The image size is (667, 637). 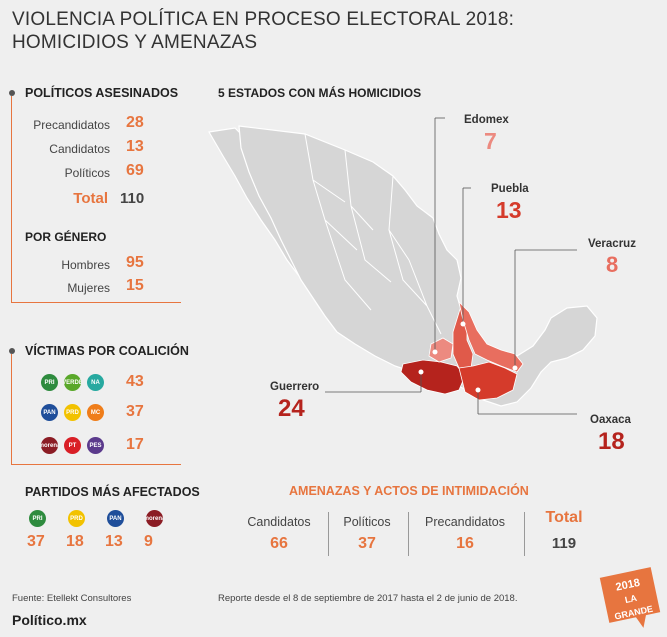 I want to click on coalicion-value: 17, so click(x=135, y=444).